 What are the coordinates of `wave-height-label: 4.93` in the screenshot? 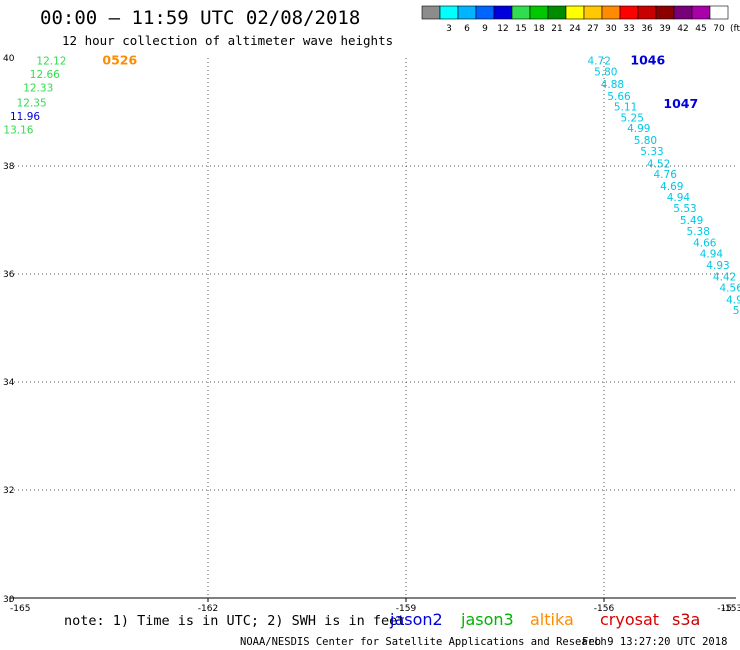 It's located at (717, 266).